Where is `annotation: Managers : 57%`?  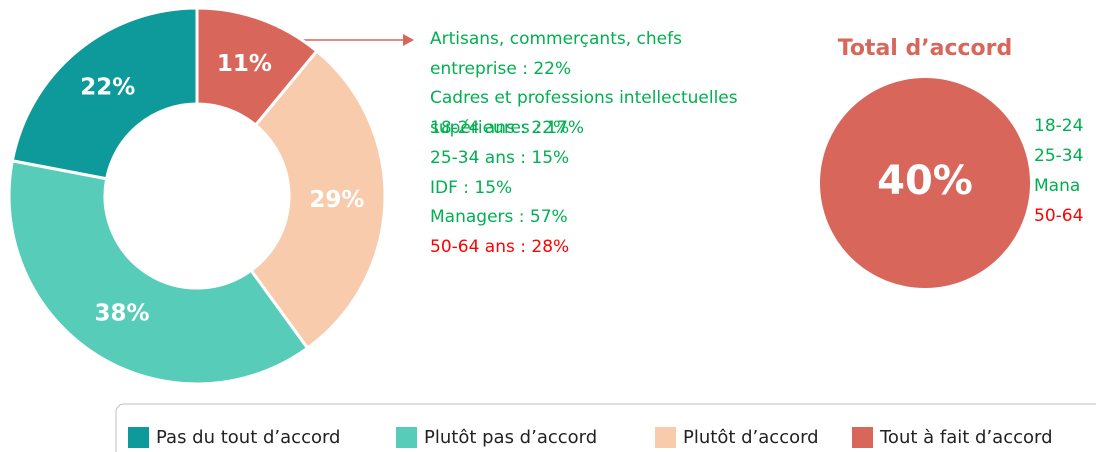 annotation: Managers : 57% is located at coordinates (499, 217).